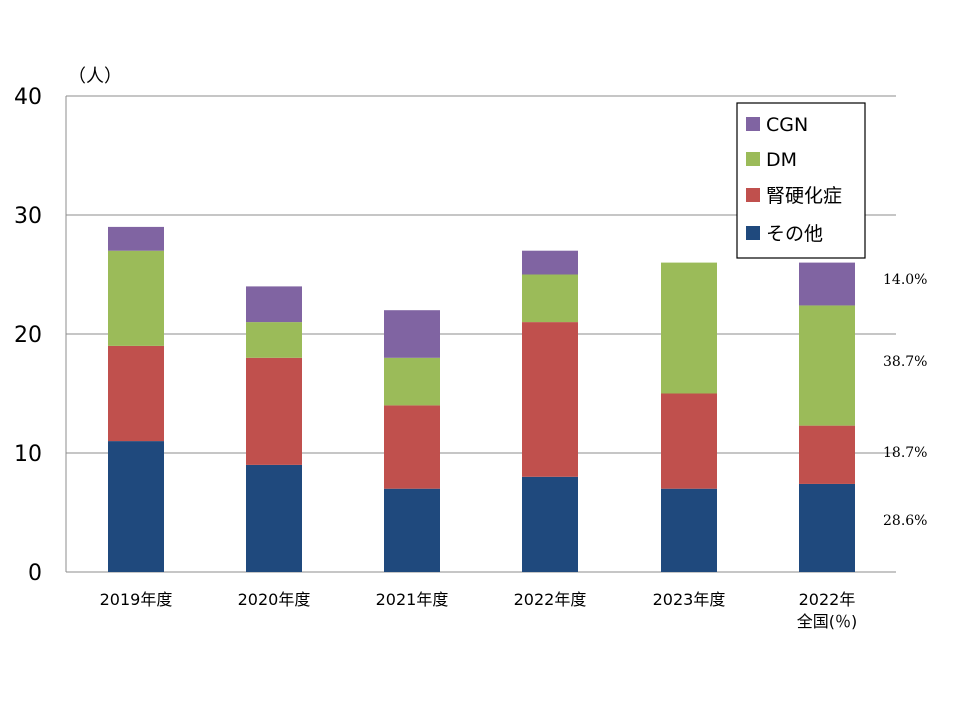  I want to click on percent-label-4: 28.6%, so click(905, 521).